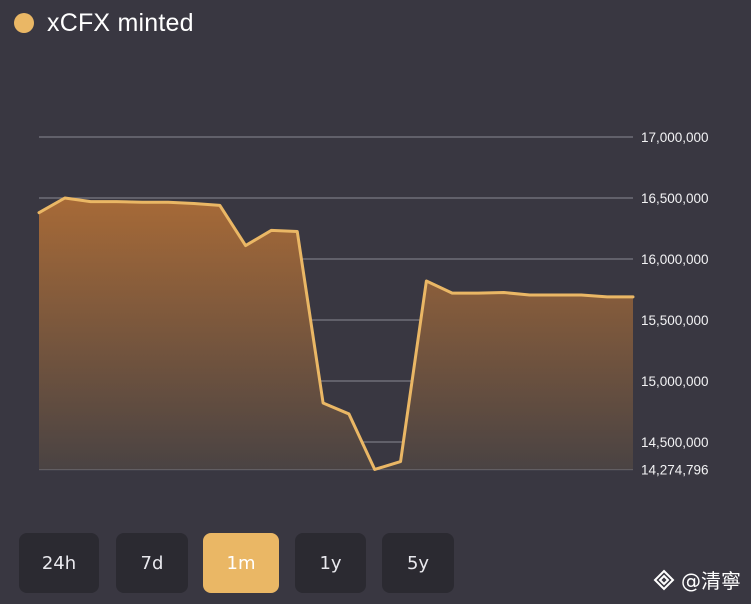 This screenshot has width=751, height=604. Describe the element at coordinates (711, 579) in the screenshot. I see `watermark-text: @清寧` at that location.